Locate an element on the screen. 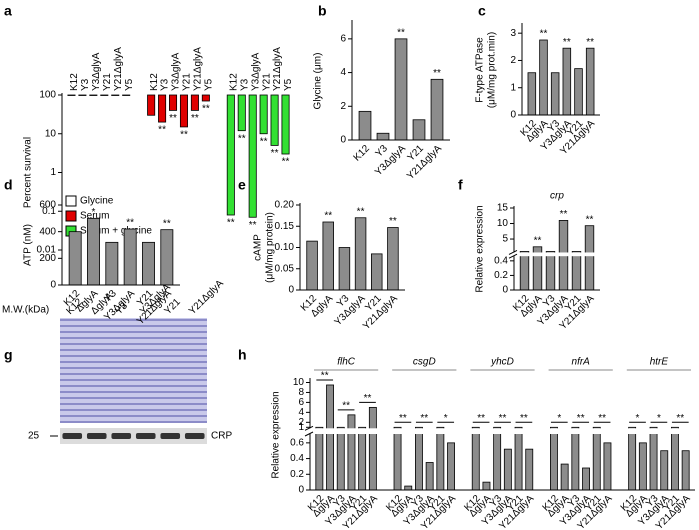  blot-image is located at coordinates (133, 436).